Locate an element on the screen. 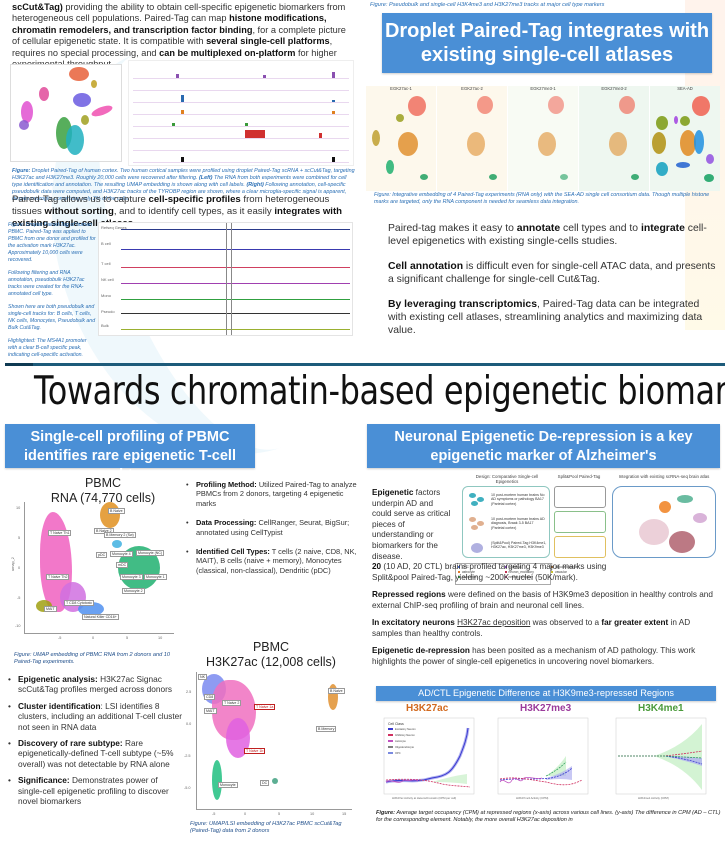  cluster-label: T Naive 2 is located at coordinates (232, 703).